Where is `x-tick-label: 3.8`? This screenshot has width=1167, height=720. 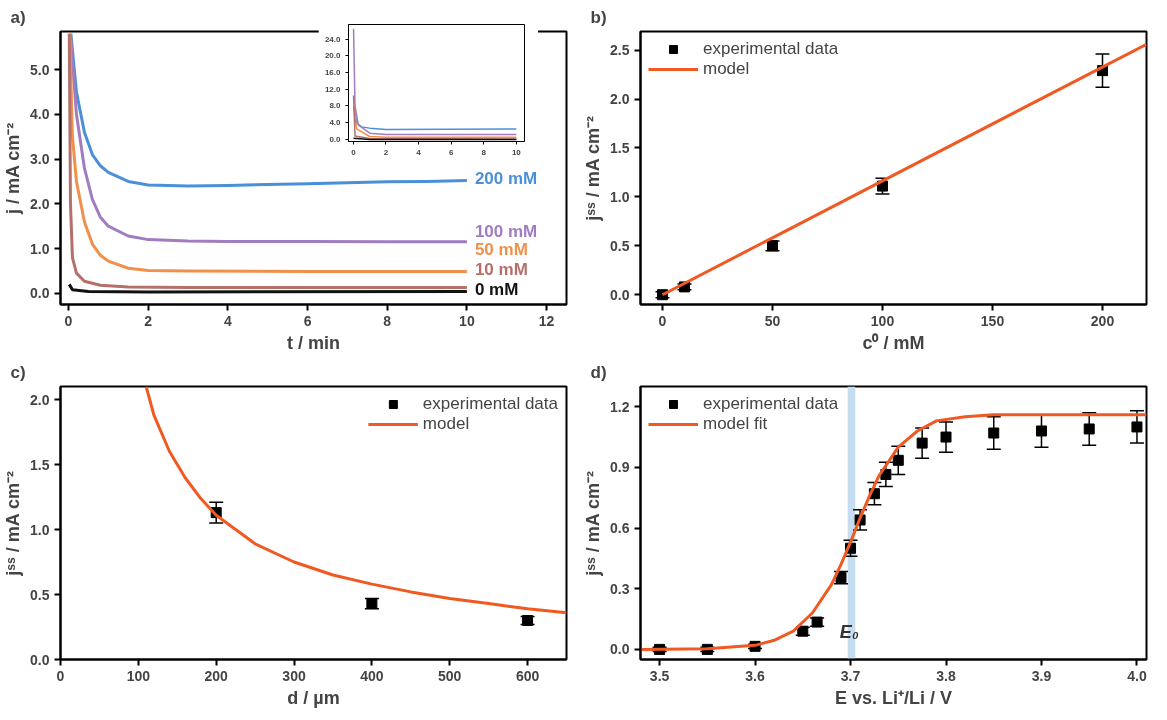 x-tick-label: 3.8 is located at coordinates (946, 675).